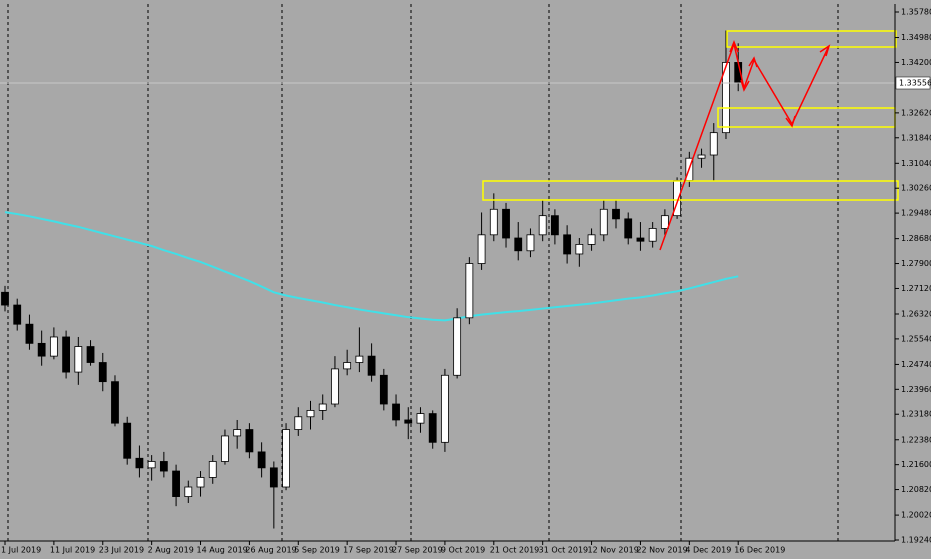 The width and height of the screenshot is (931, 559). Describe the element at coordinates (916, 515) in the screenshot. I see `y-tick-label: 1.20020` at that location.